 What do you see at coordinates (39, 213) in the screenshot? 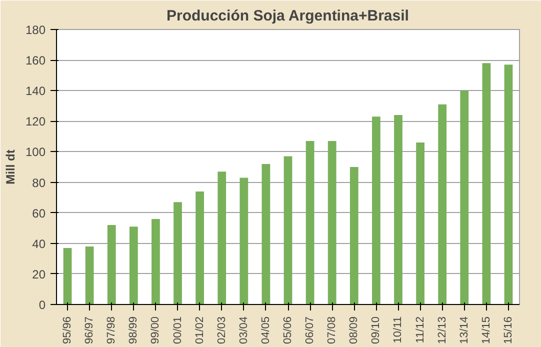
I see `y-tick-label: 60` at bounding box center [39, 213].